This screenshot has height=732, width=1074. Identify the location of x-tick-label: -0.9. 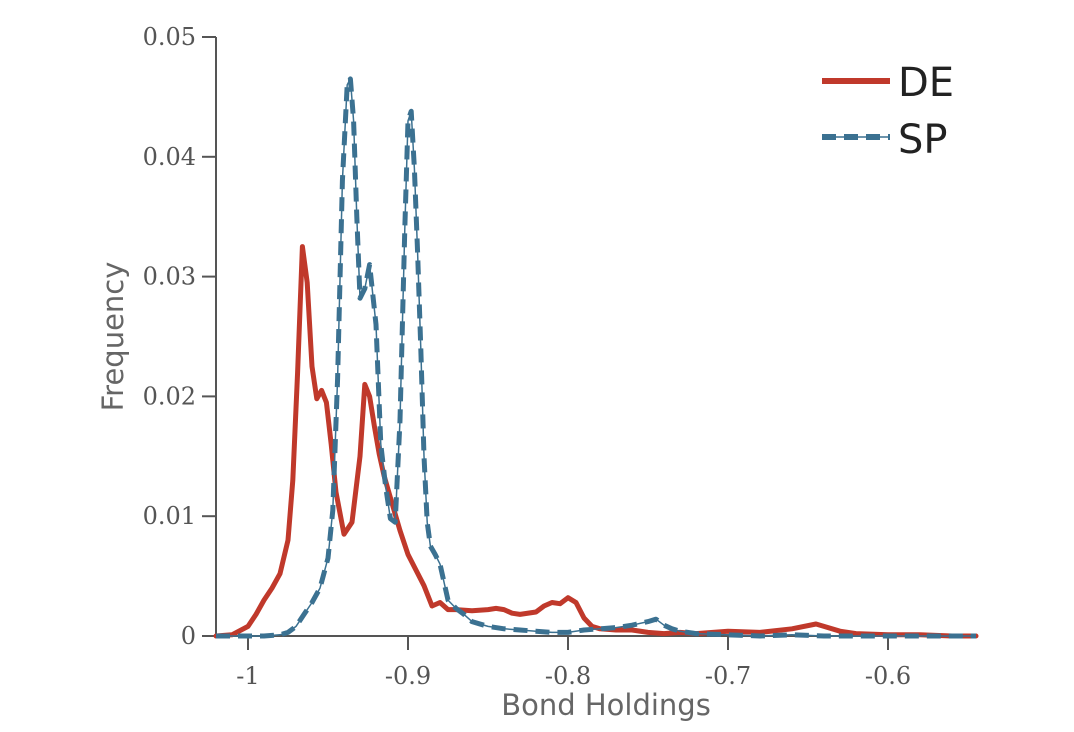
(408, 676).